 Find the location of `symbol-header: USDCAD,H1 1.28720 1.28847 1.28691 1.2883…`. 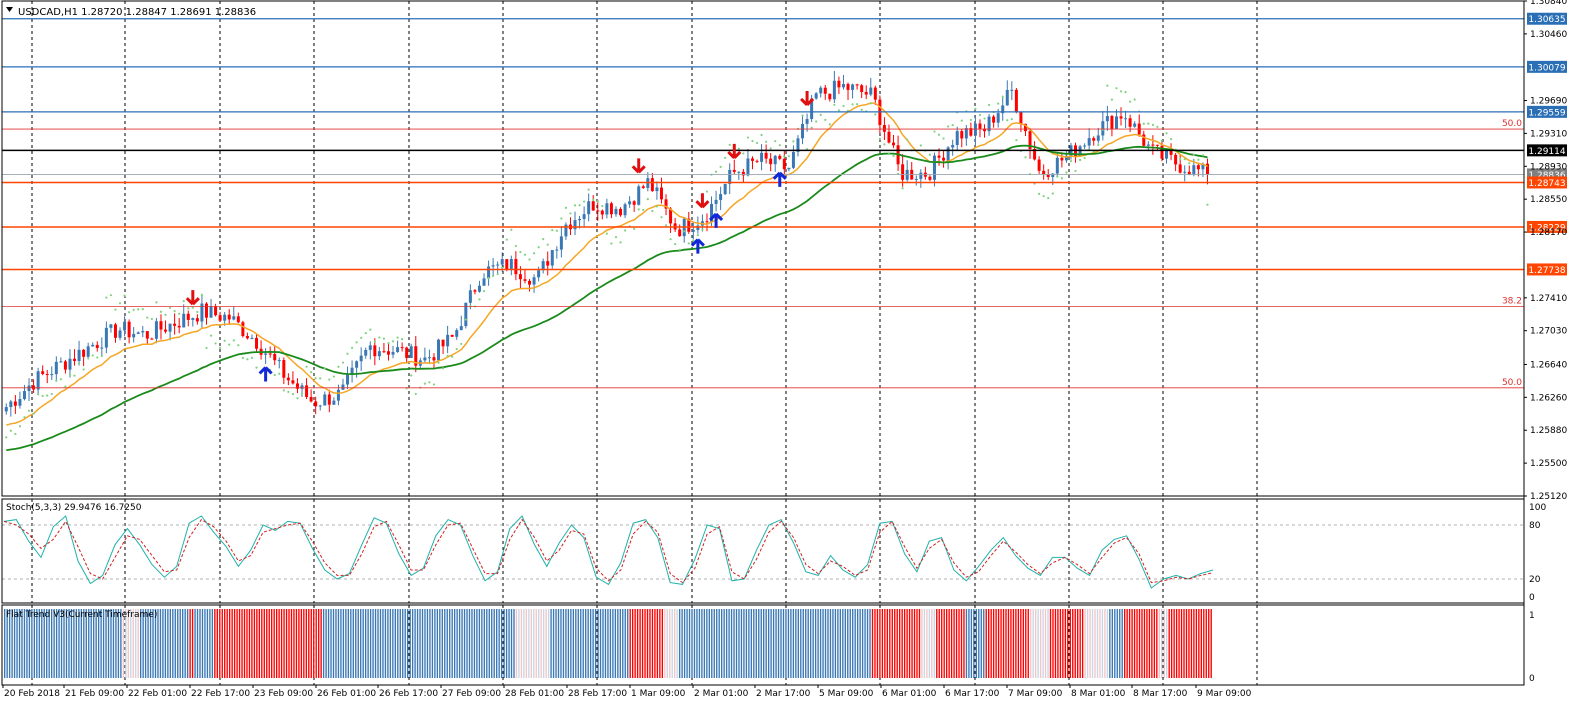

symbol-header: USDCAD,H1 1.28720 1.28847 1.28691 1.2883… is located at coordinates (137, 12).